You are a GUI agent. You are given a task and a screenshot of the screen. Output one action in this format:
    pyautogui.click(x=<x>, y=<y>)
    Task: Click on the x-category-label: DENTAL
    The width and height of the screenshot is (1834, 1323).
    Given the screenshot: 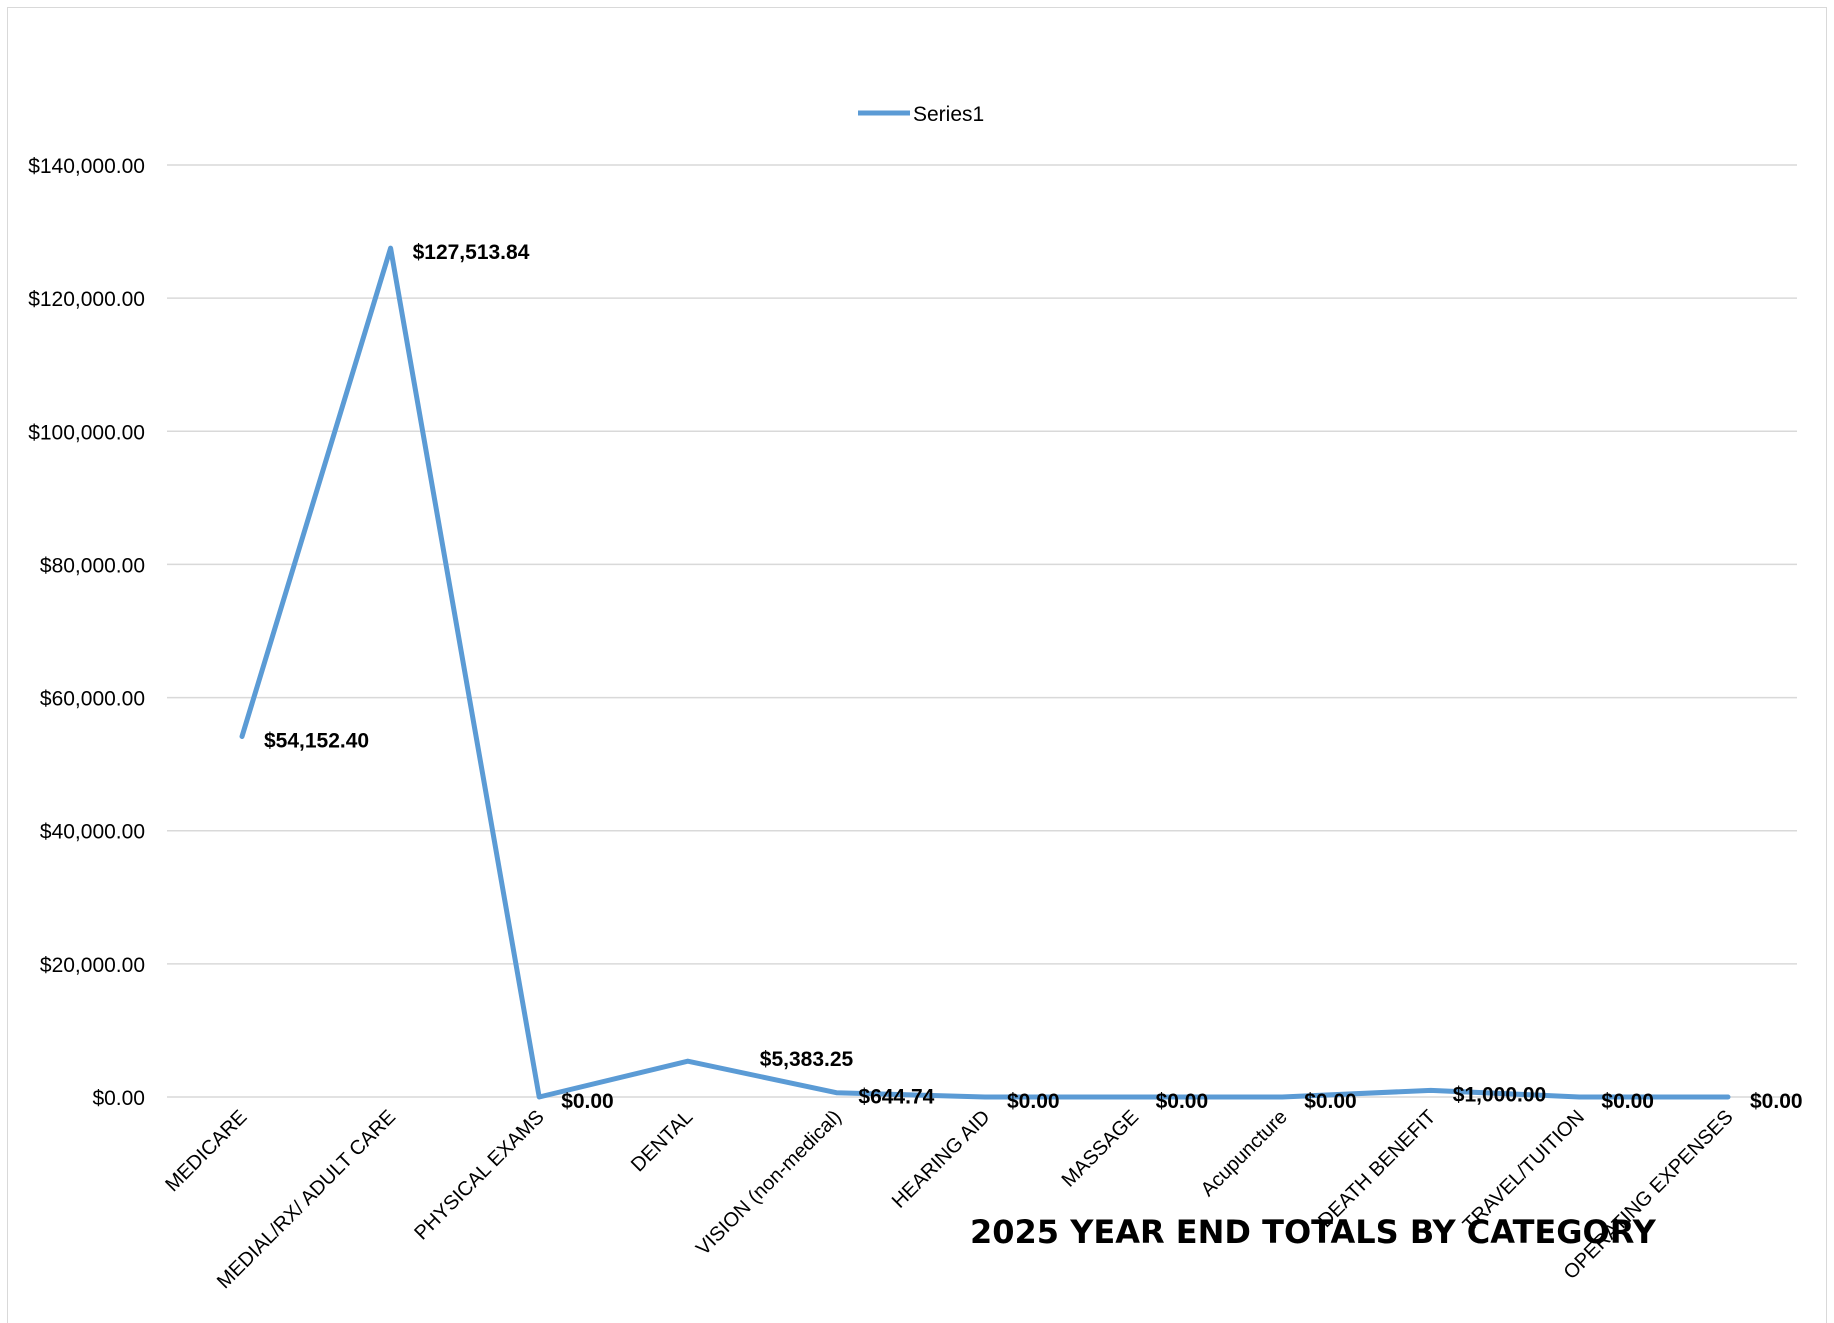 What is the action you would take?
    pyautogui.click(x=662, y=1141)
    